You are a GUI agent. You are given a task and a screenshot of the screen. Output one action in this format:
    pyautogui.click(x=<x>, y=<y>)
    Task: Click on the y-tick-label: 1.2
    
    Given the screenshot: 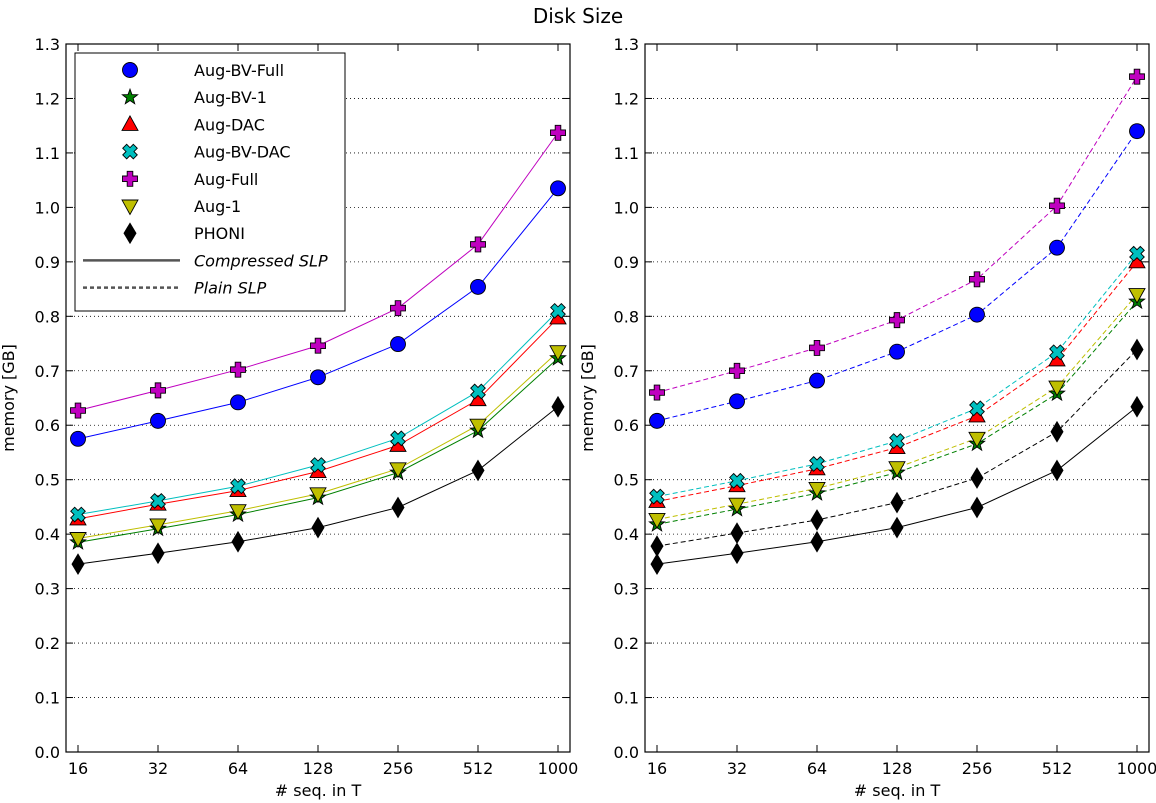 What is the action you would take?
    pyautogui.click(x=47, y=98)
    